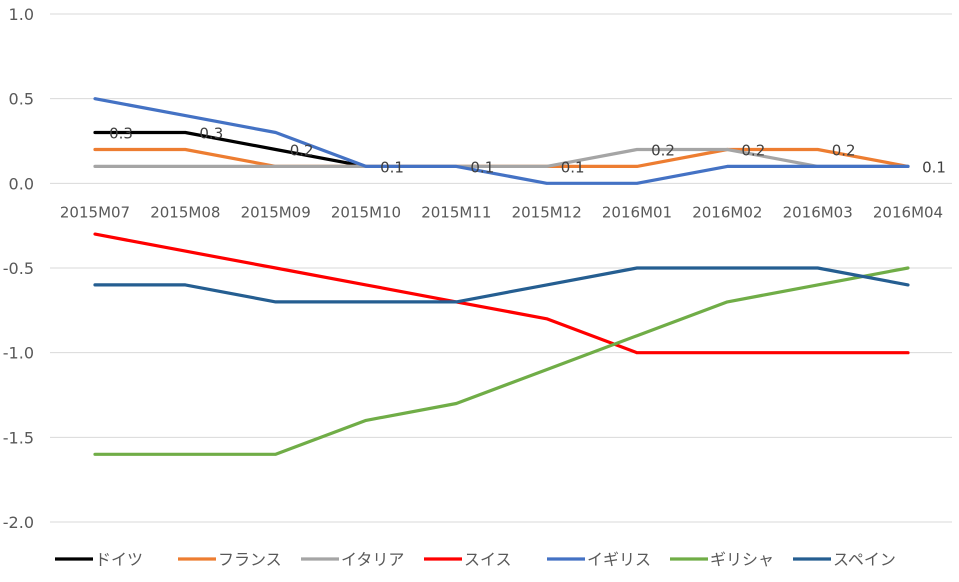 The image size is (959, 582). What do you see at coordinates (18, 522) in the screenshot?
I see `y-tick-label: -2.0` at bounding box center [18, 522].